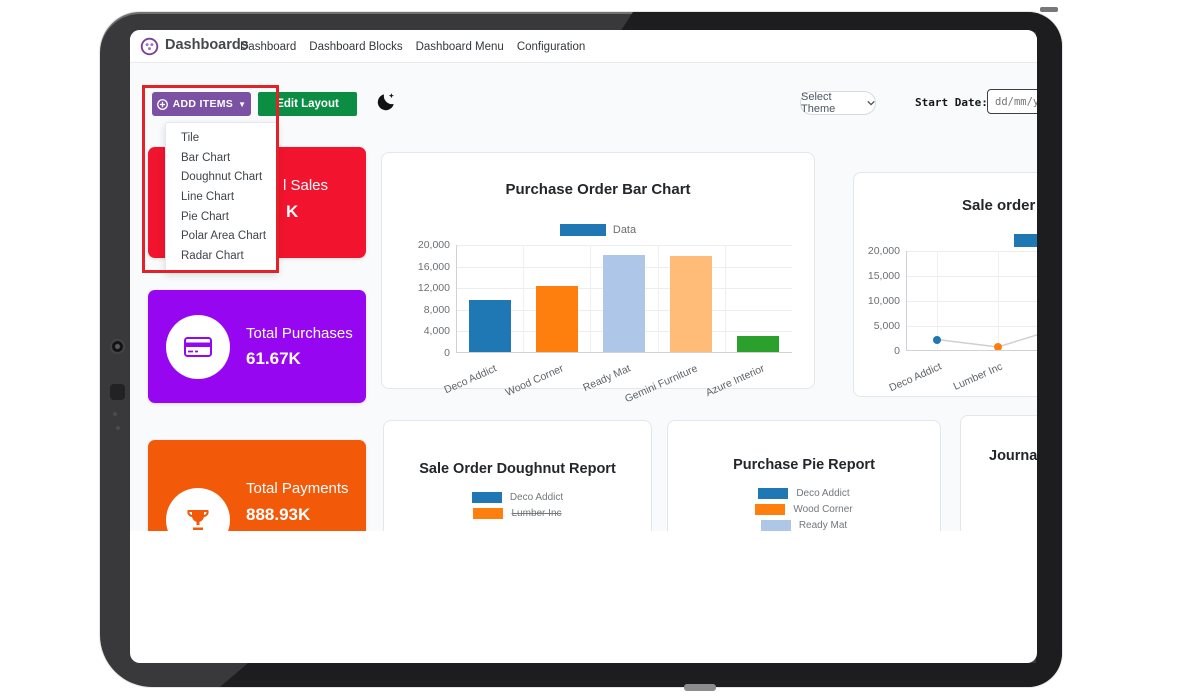 The height and width of the screenshot is (697, 1200). Describe the element at coordinates (433, 288) in the screenshot. I see `y-axis-tick: 12,000` at that location.